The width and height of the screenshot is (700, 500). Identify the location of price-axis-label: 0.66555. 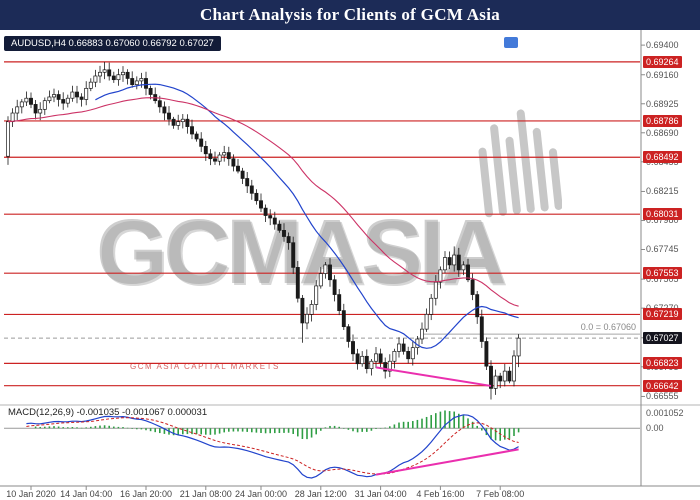
(662, 396).